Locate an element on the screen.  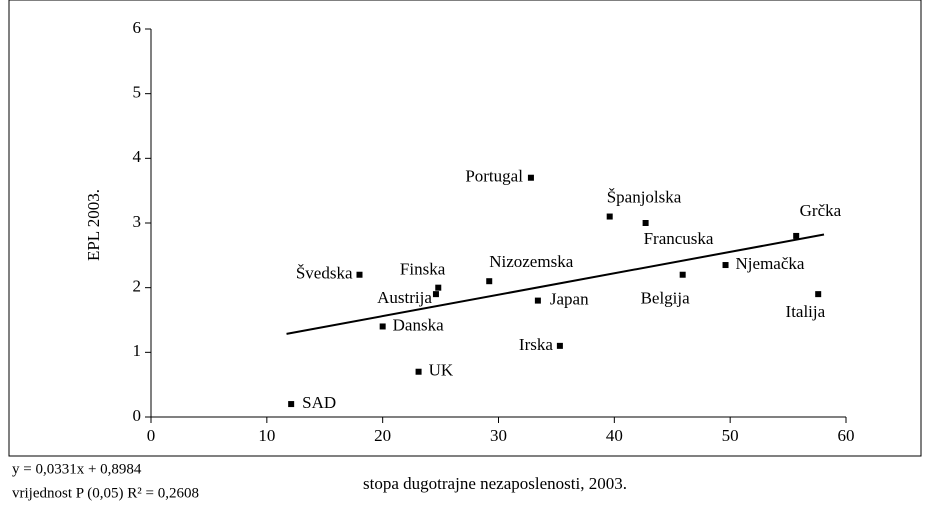
point-label: Portugal is located at coordinates (494, 176).